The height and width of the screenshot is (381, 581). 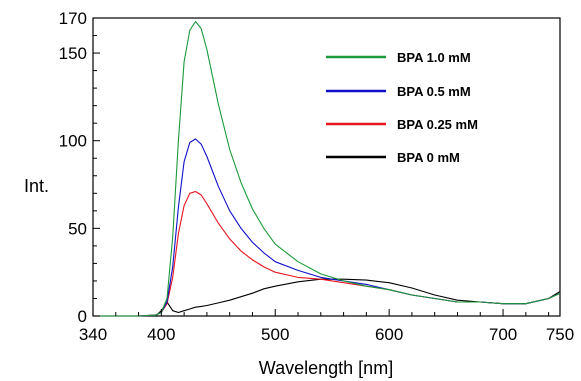 What do you see at coordinates (36, 186) in the screenshot?
I see `y-axis-title: Int.` at bounding box center [36, 186].